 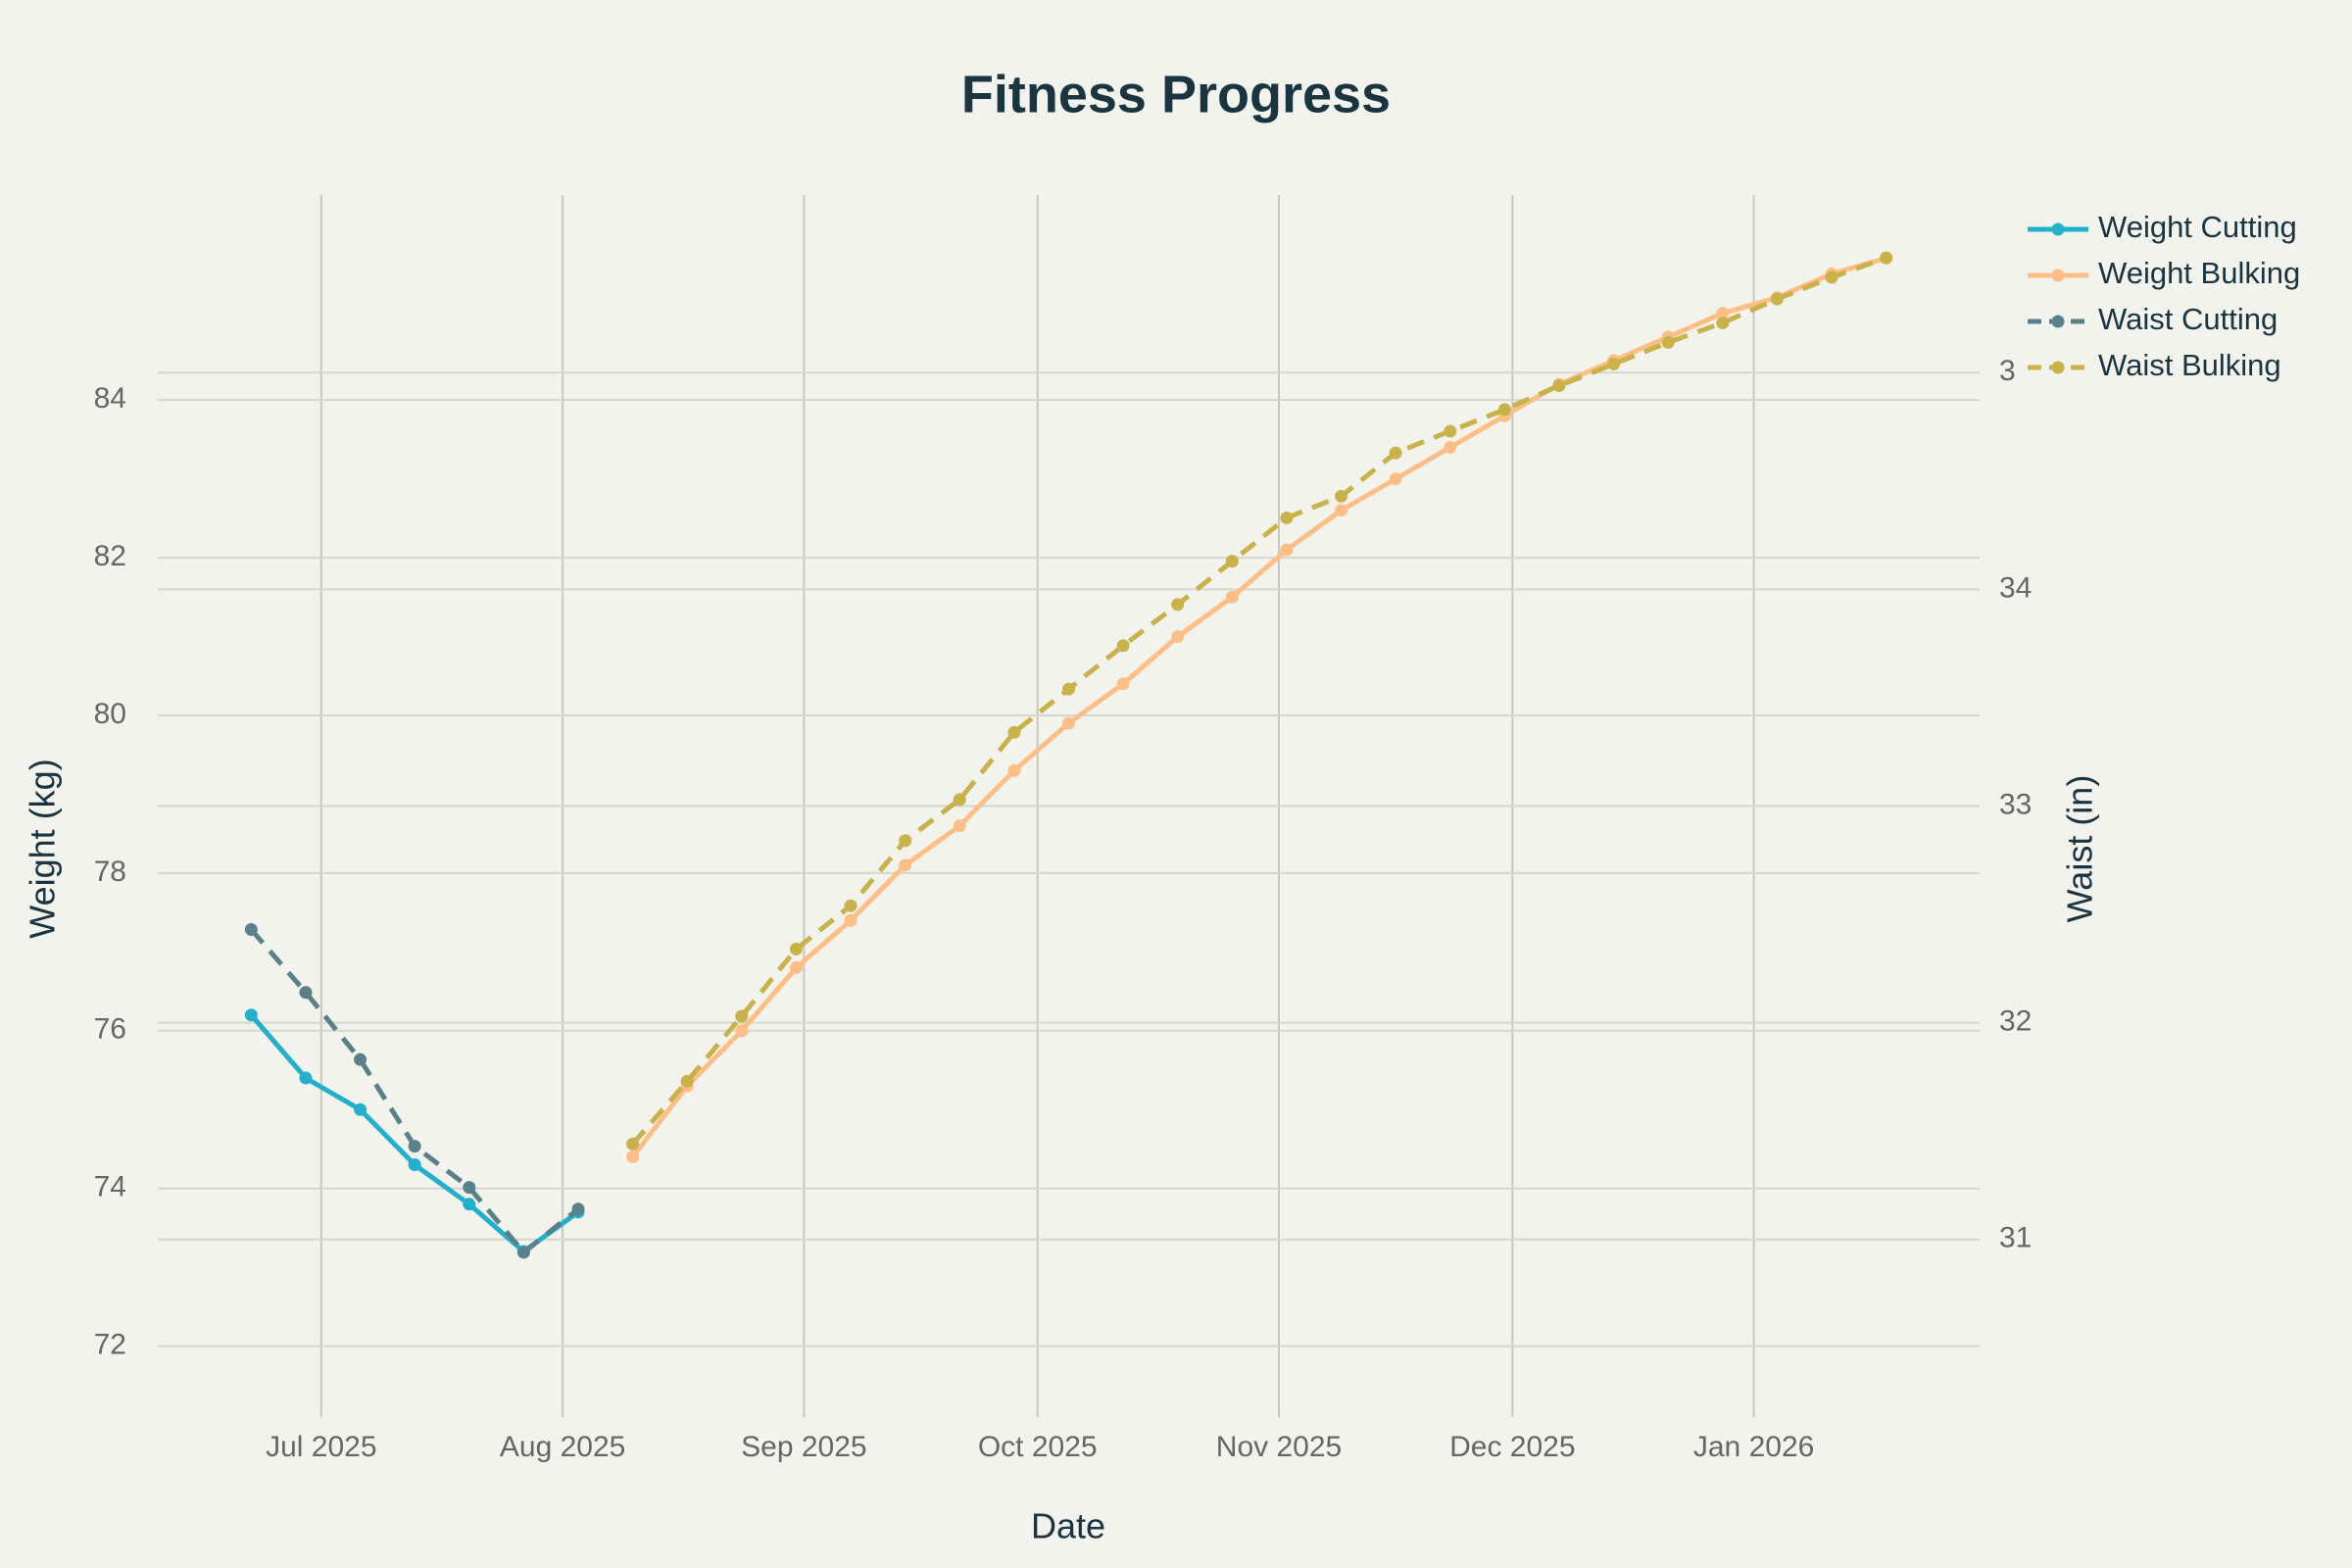 What do you see at coordinates (110, 1345) in the screenshot?
I see `y-tick-label: 72` at bounding box center [110, 1345].